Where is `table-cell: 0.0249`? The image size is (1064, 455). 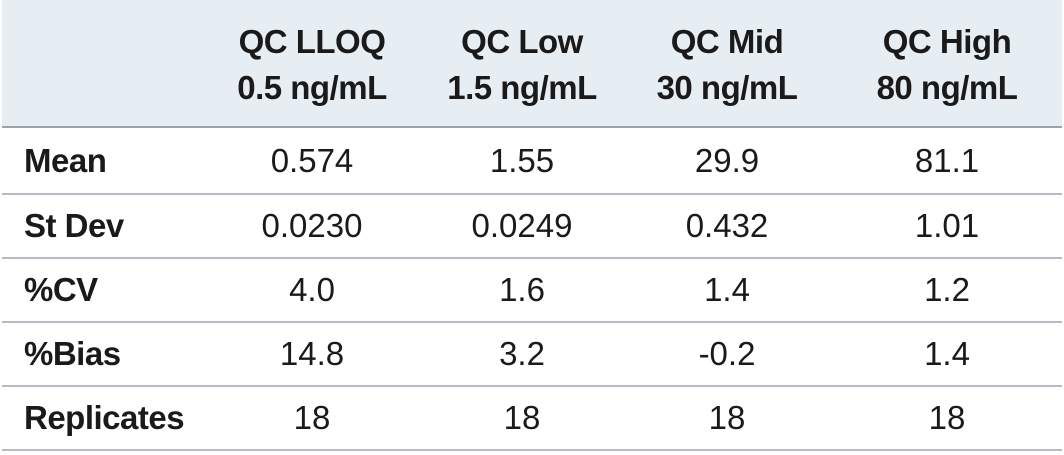 table-cell: 0.0249 is located at coordinates (522, 225).